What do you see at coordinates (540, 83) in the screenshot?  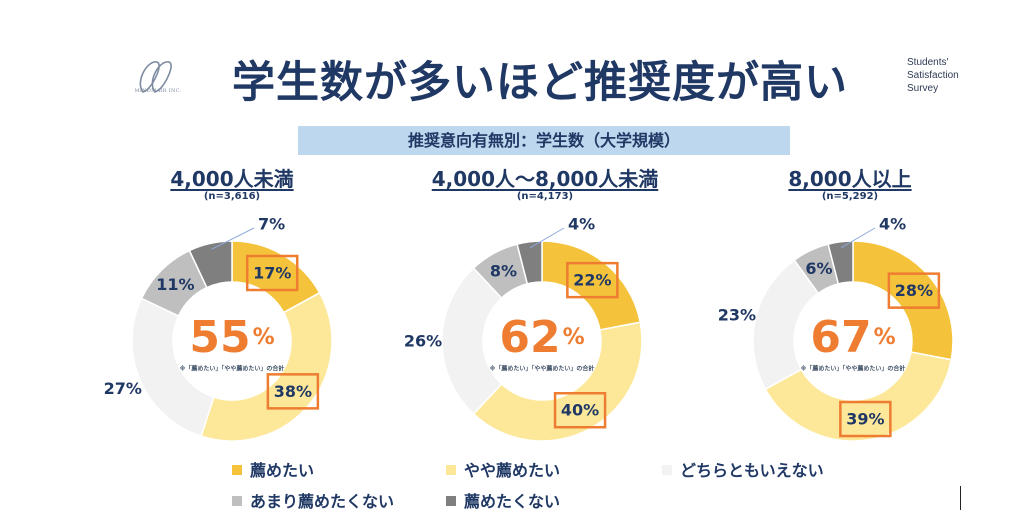 I see `page-title: 学生数が多いほど推奨度が高い` at bounding box center [540, 83].